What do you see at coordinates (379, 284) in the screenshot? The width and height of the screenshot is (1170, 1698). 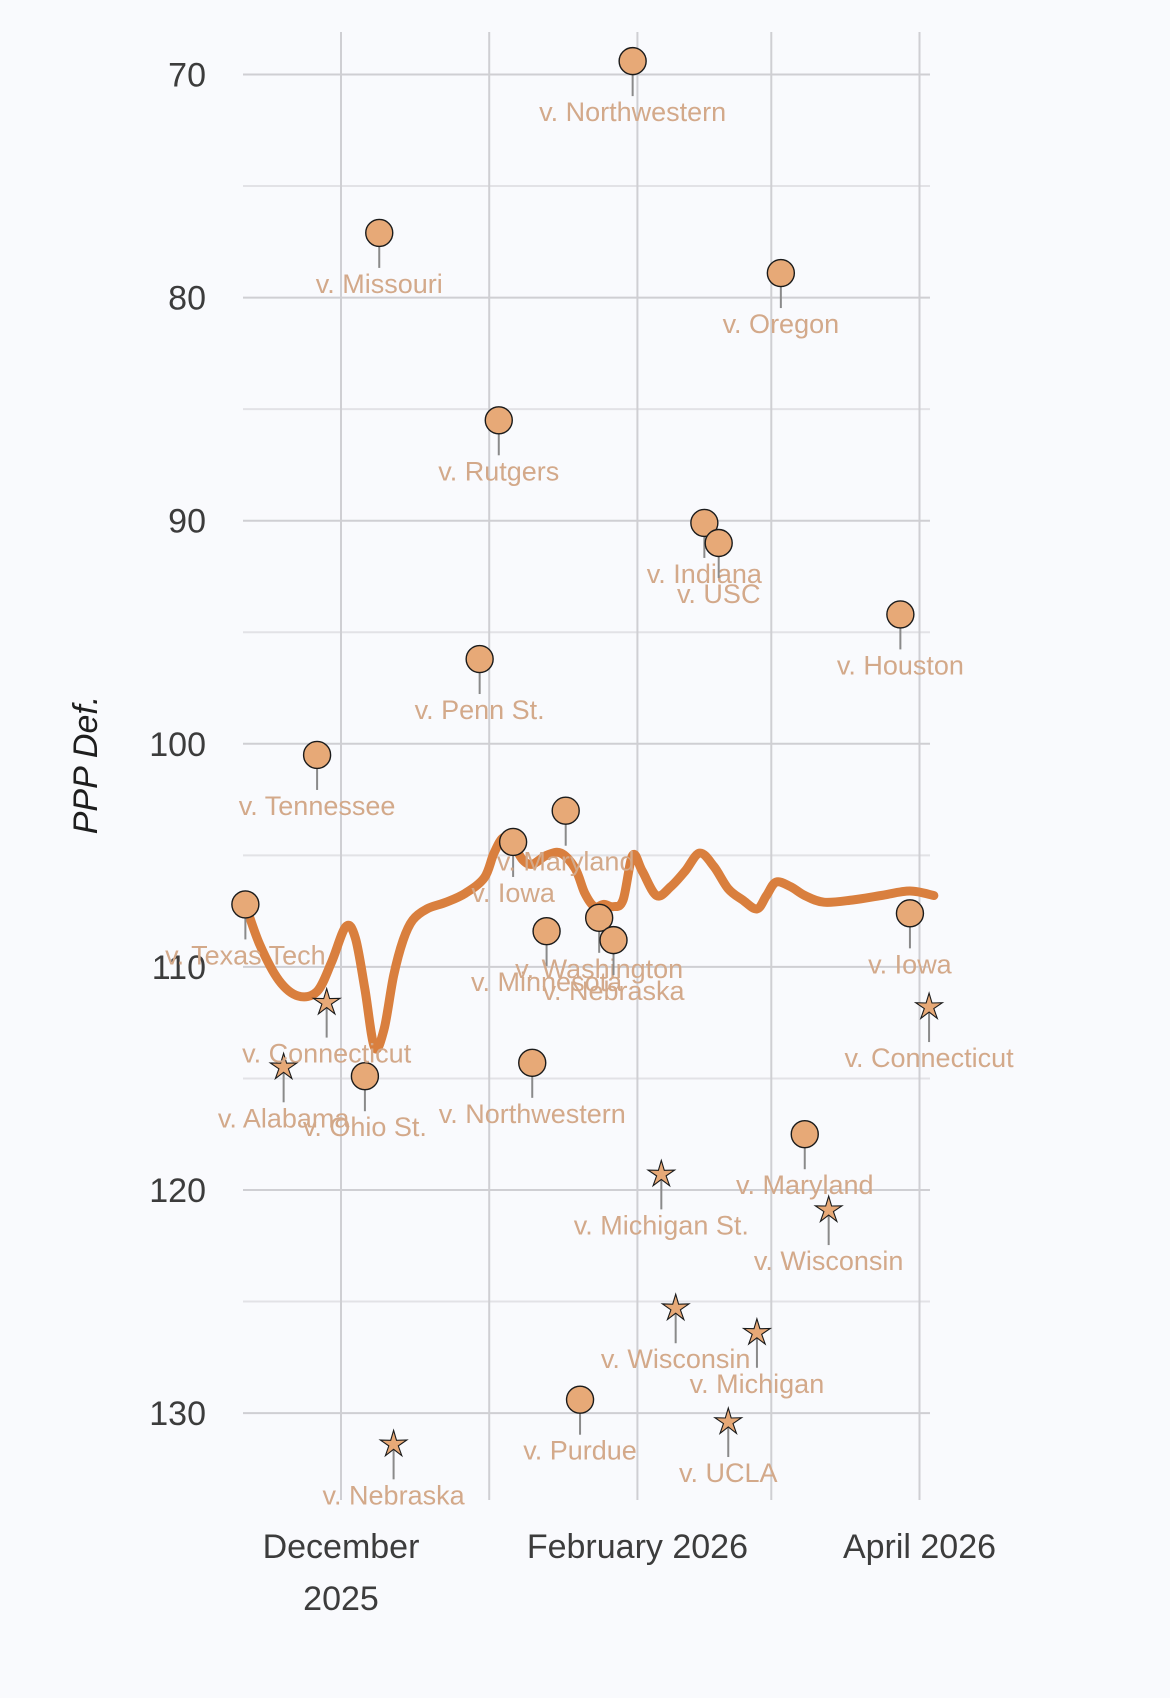 I see `point-label: v. Missouri` at bounding box center [379, 284].